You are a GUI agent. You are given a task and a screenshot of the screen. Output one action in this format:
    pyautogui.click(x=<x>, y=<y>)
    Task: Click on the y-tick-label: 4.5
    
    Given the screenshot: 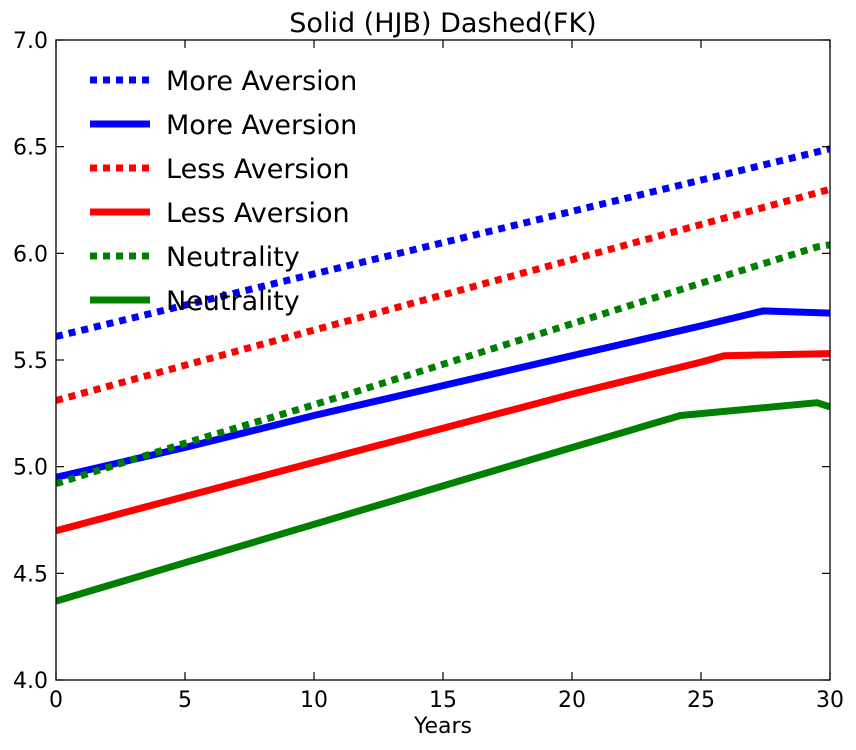 What is the action you would take?
    pyautogui.click(x=30, y=574)
    